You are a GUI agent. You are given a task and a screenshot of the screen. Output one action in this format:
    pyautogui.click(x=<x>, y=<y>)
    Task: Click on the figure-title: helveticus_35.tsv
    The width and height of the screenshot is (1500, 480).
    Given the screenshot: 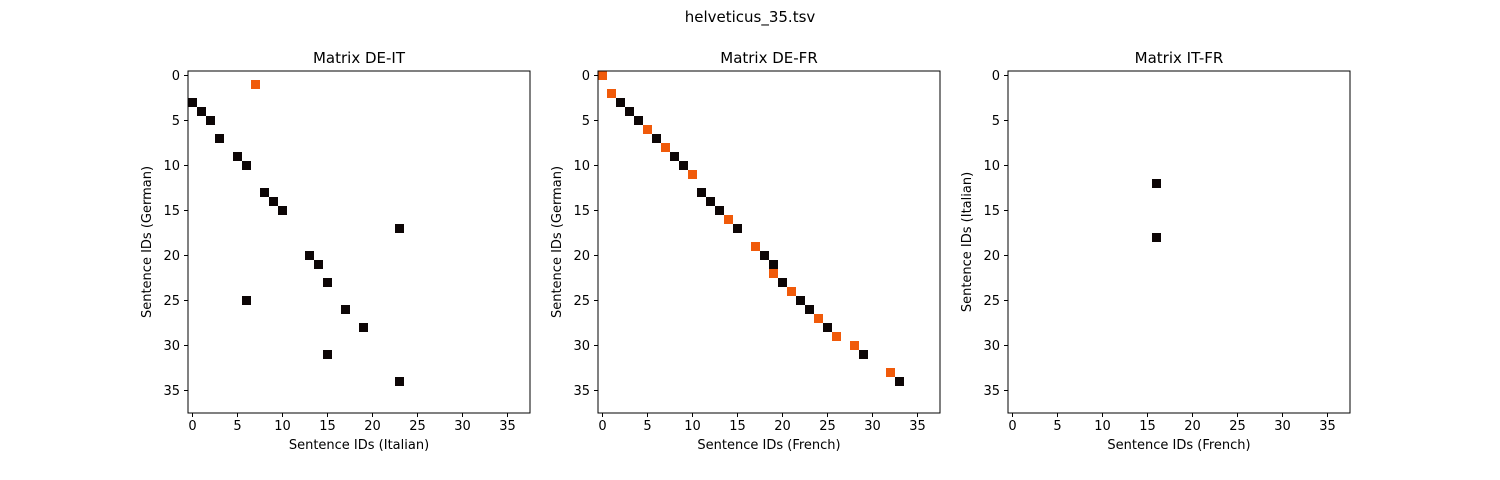 What is the action you would take?
    pyautogui.click(x=750, y=17)
    